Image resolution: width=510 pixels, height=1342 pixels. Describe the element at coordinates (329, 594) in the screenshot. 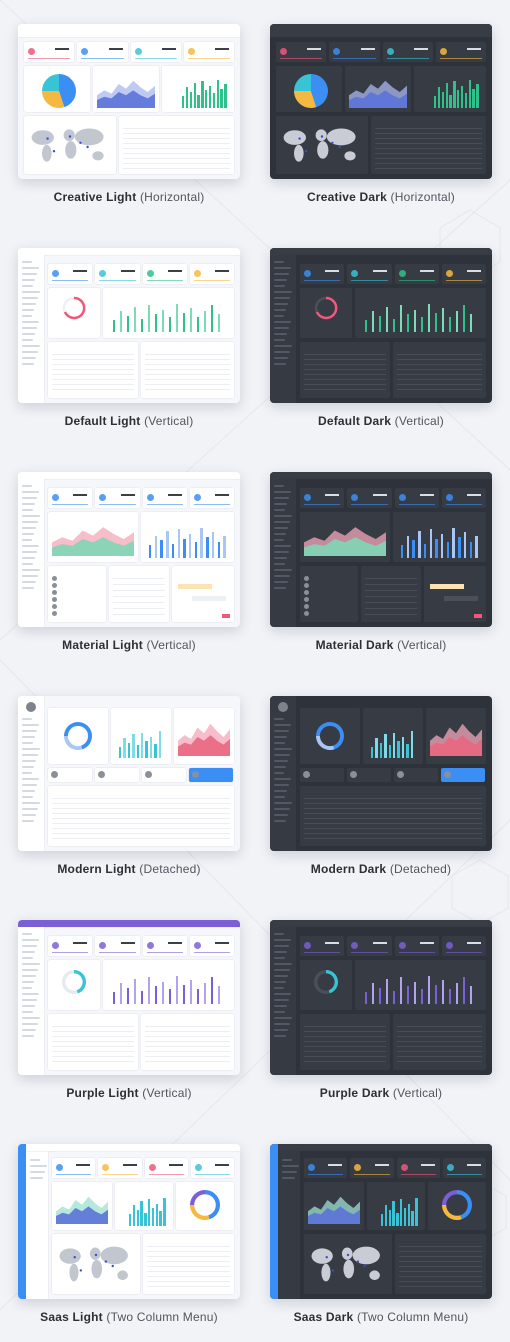

I see `contacts-widget` at that location.